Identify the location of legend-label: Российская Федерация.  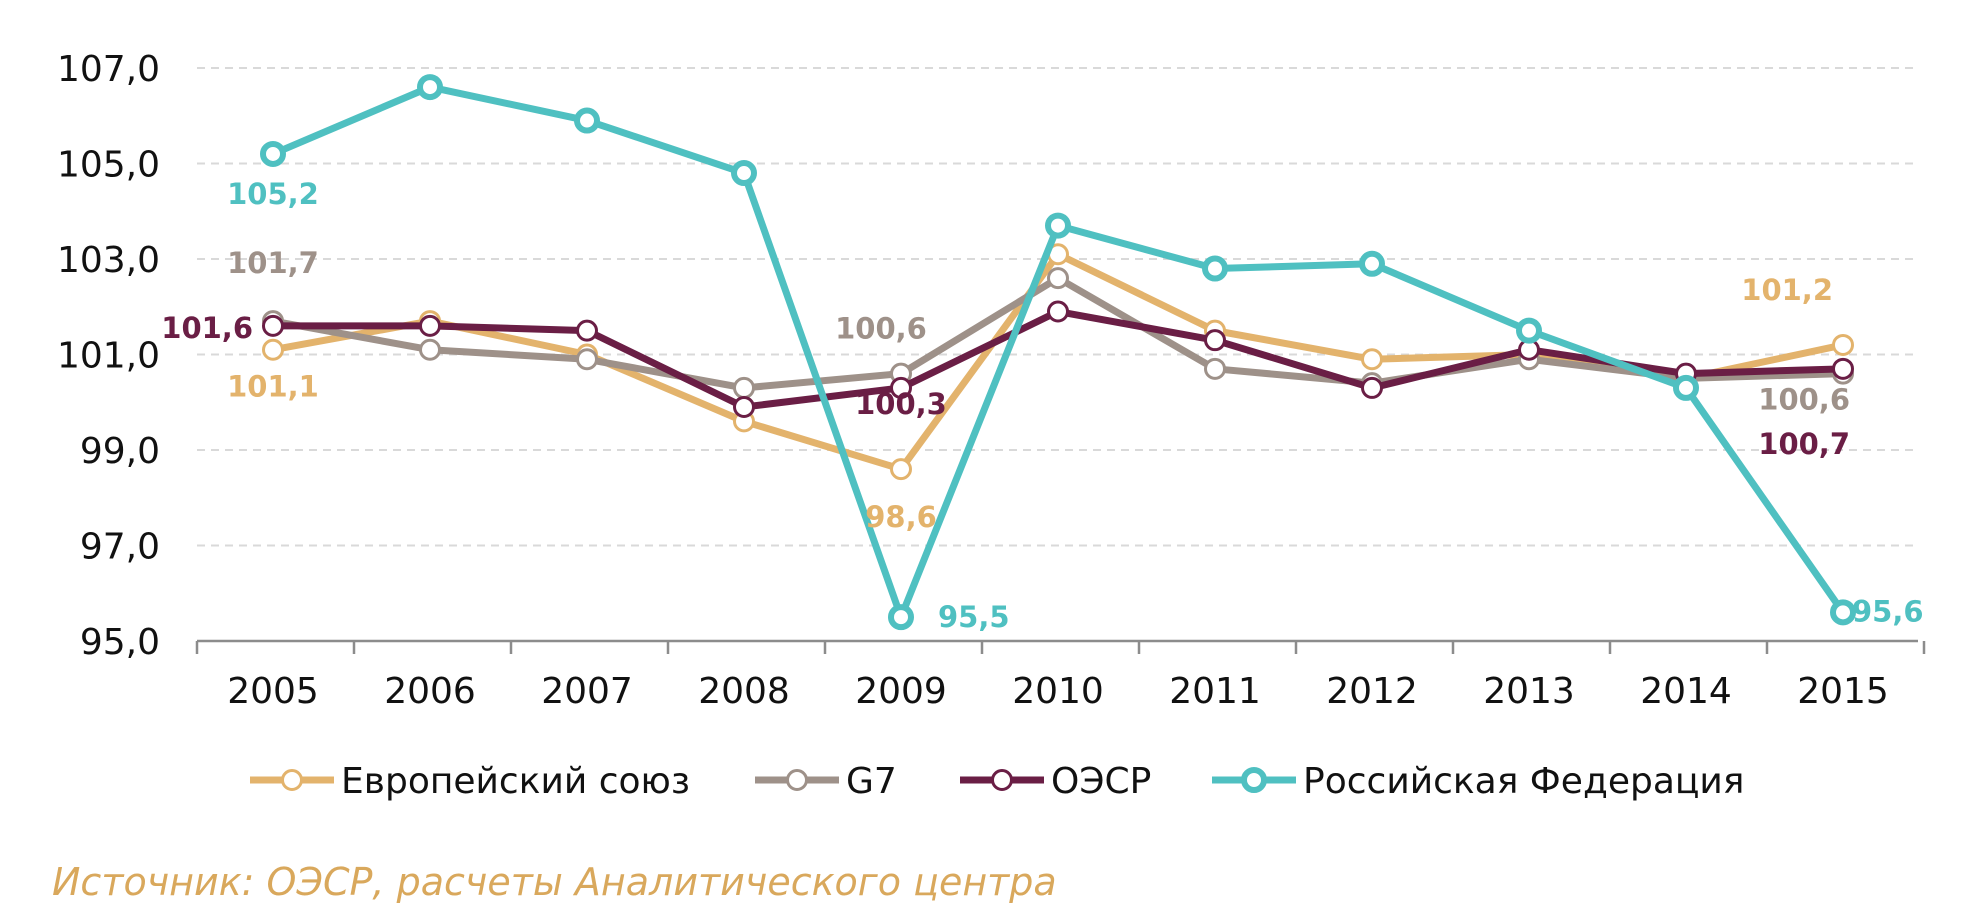
(1523, 781).